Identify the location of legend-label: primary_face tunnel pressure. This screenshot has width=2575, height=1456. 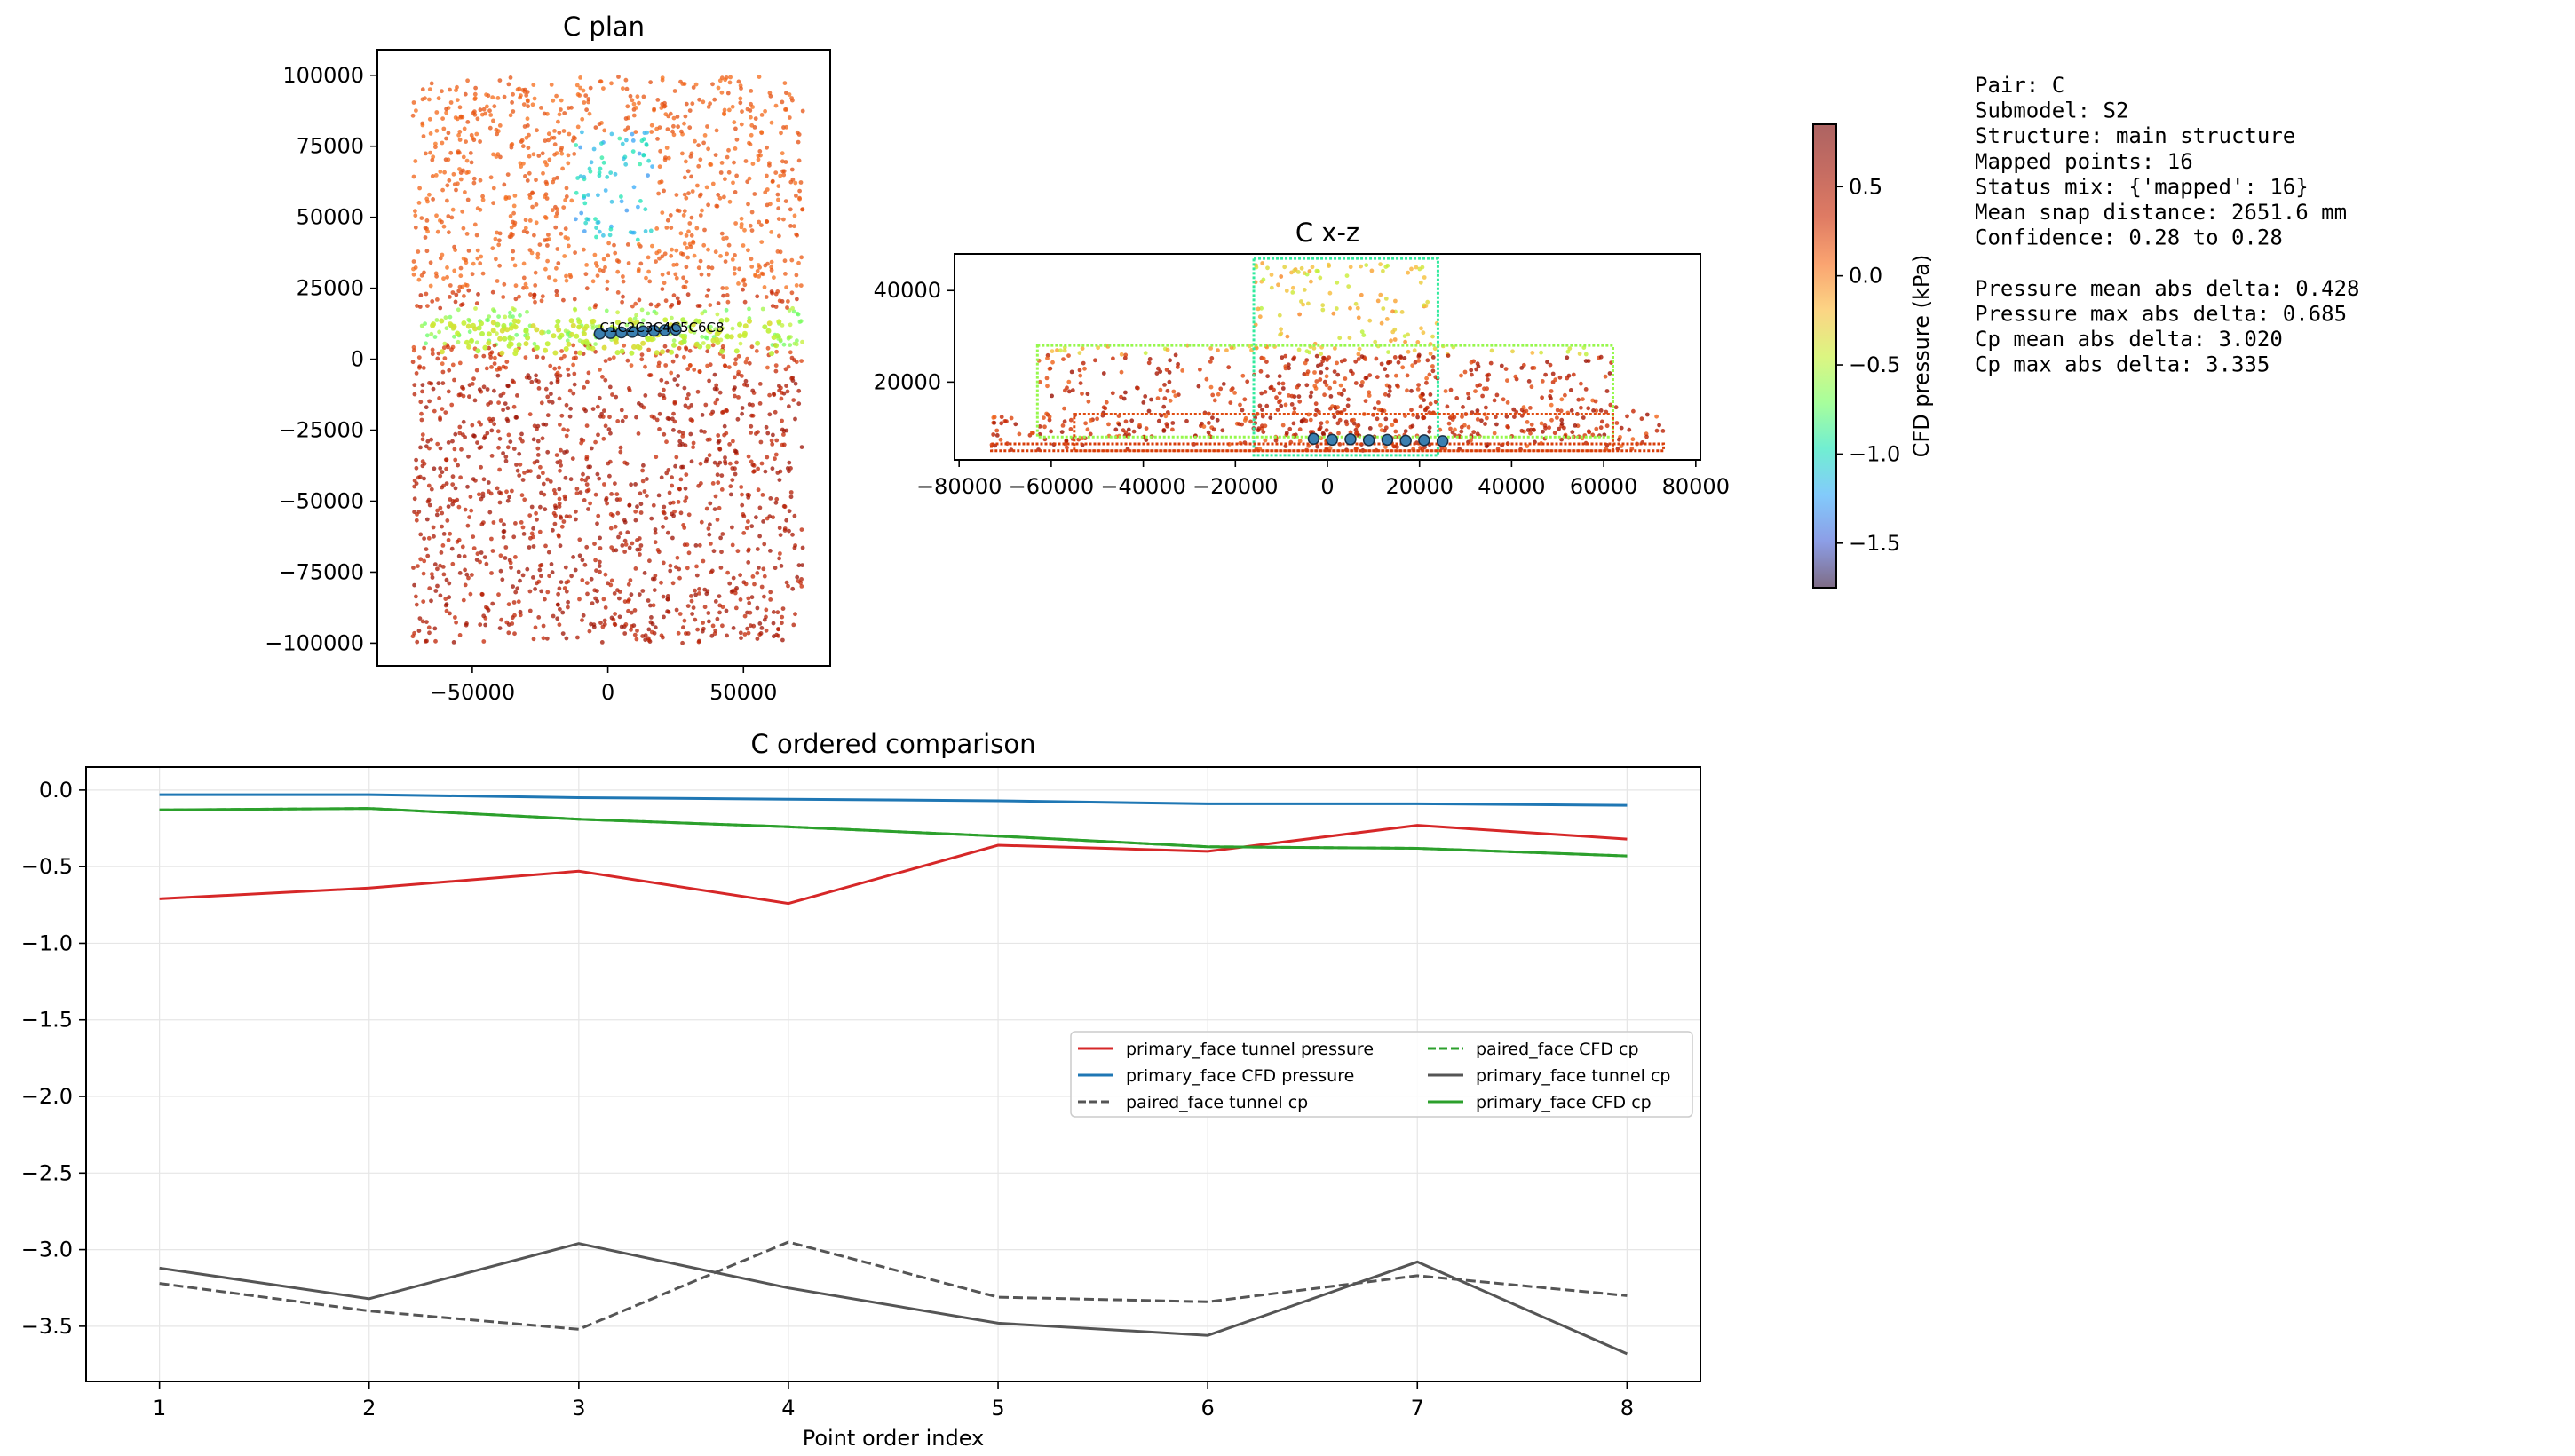
(1250, 1049).